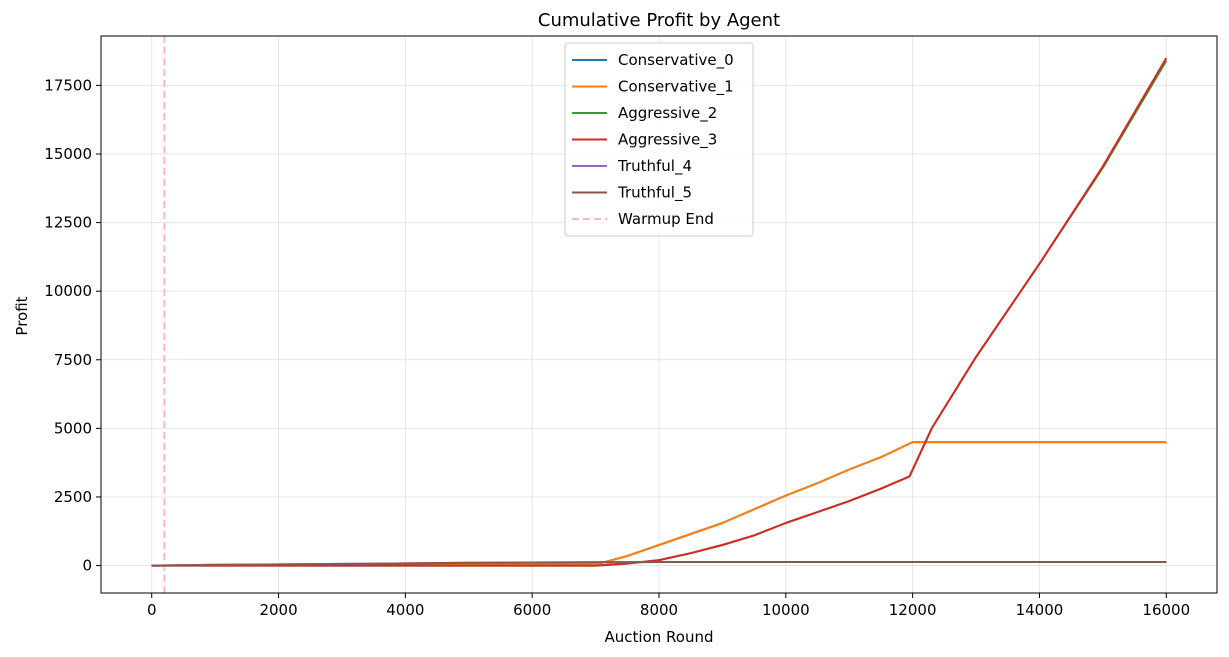  Describe the element at coordinates (667, 140) in the screenshot. I see `legend-label: Aggressive_3` at that location.